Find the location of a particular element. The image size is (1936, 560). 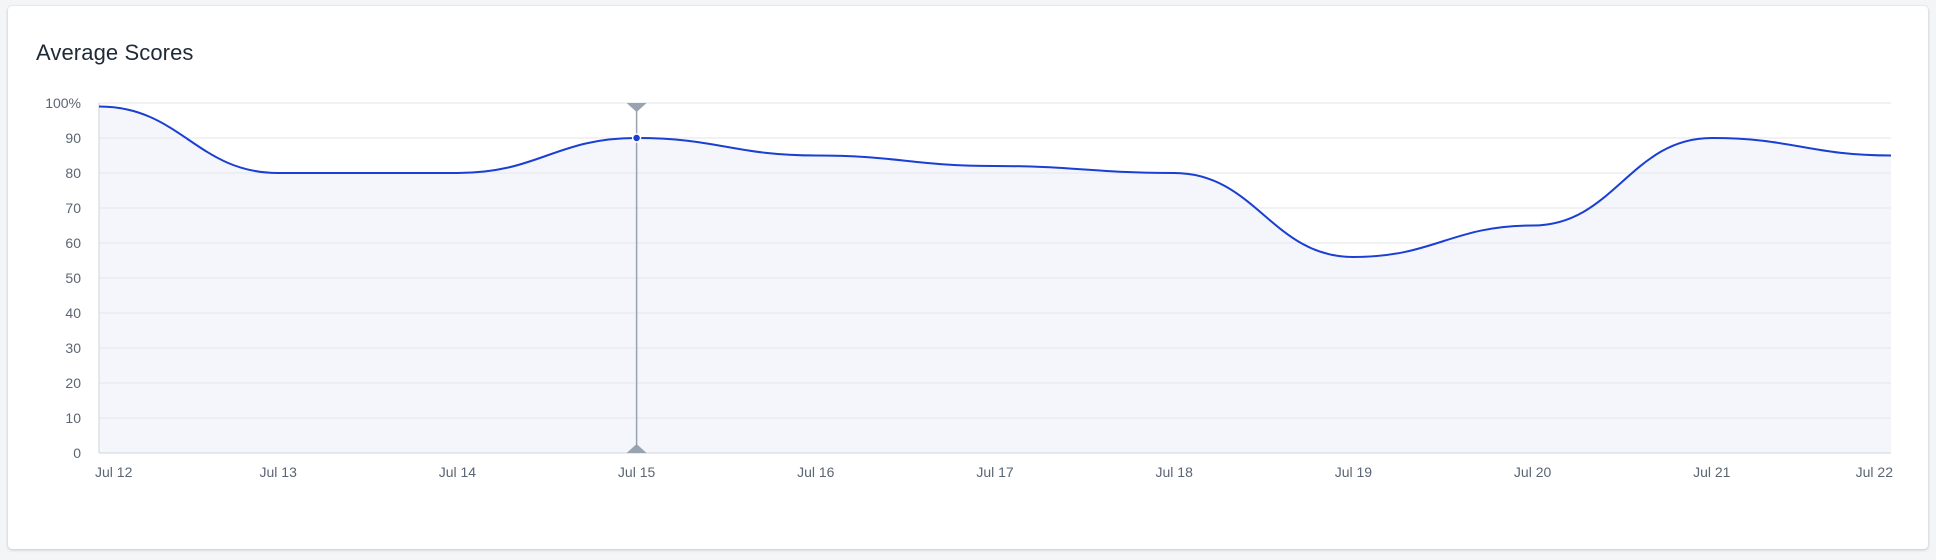

x-tick-label: Jul 12 is located at coordinates (114, 472).